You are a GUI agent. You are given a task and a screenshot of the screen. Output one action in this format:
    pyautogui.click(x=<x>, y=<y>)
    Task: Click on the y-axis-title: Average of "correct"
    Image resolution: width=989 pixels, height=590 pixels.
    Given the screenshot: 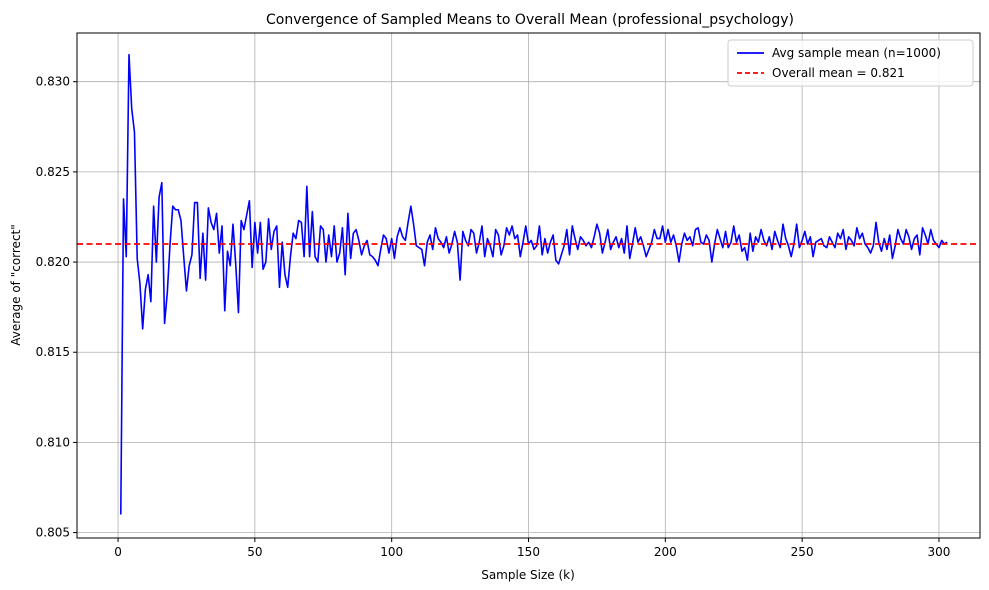 What is the action you would take?
    pyautogui.click(x=16, y=285)
    